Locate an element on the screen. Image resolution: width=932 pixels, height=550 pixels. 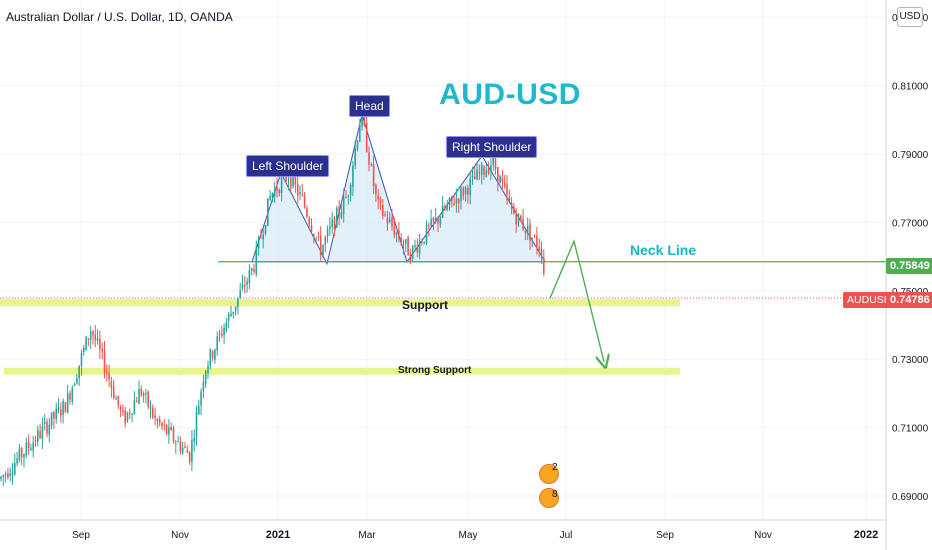
neck-line-label: Neck Line is located at coordinates (663, 250).